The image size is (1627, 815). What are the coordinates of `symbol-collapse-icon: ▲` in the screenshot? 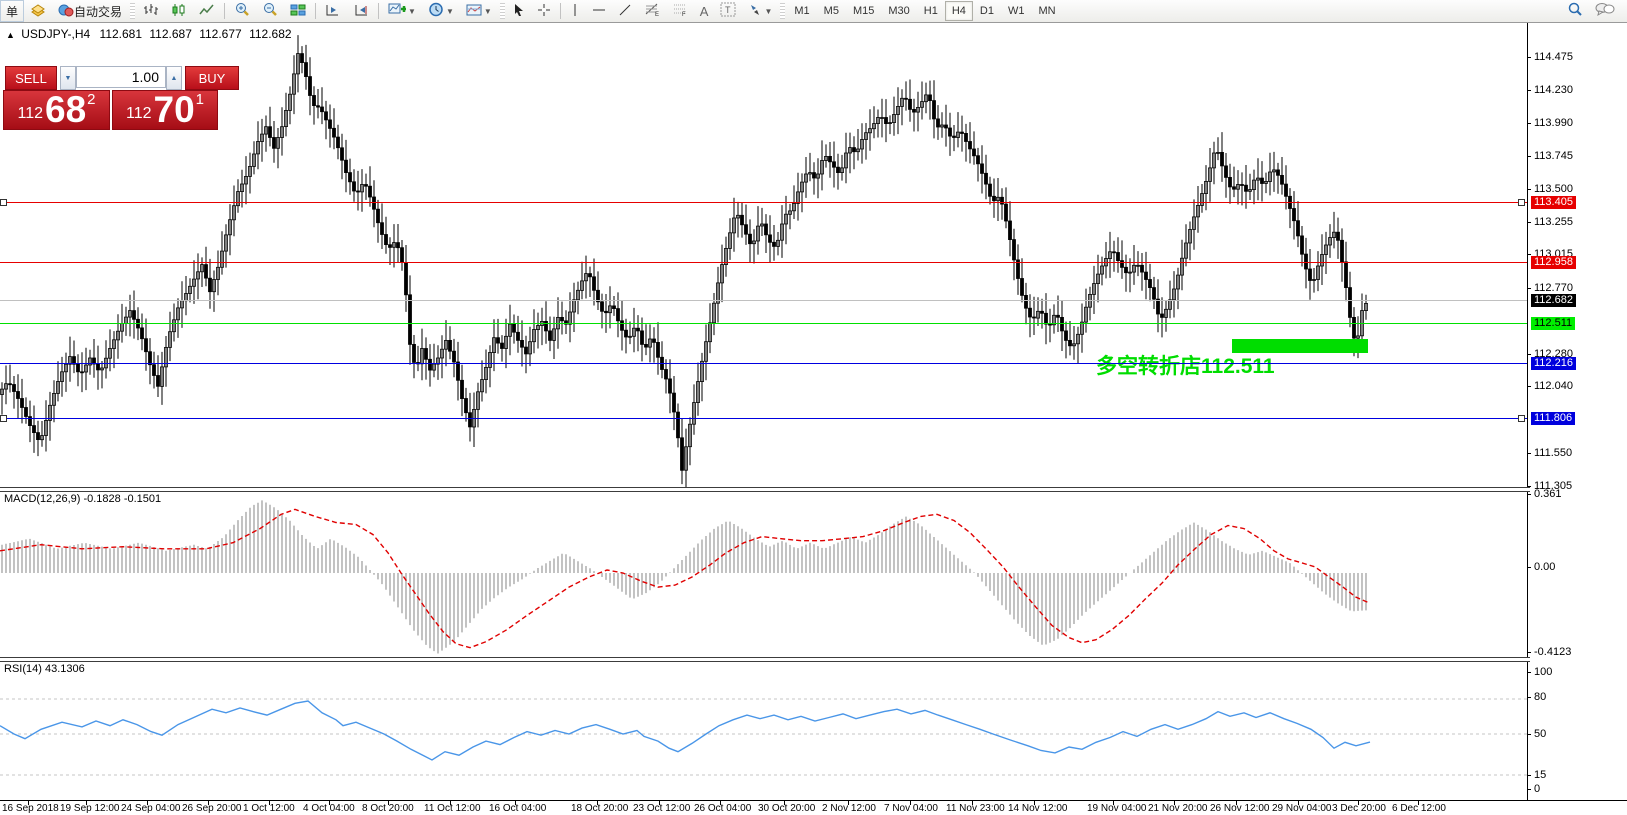 It's located at (10, 35).